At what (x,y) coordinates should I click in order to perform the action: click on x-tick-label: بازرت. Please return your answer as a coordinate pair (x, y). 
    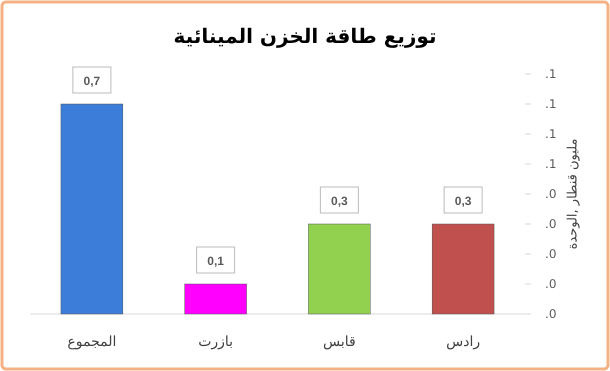
    Looking at the image, I should click on (216, 342).